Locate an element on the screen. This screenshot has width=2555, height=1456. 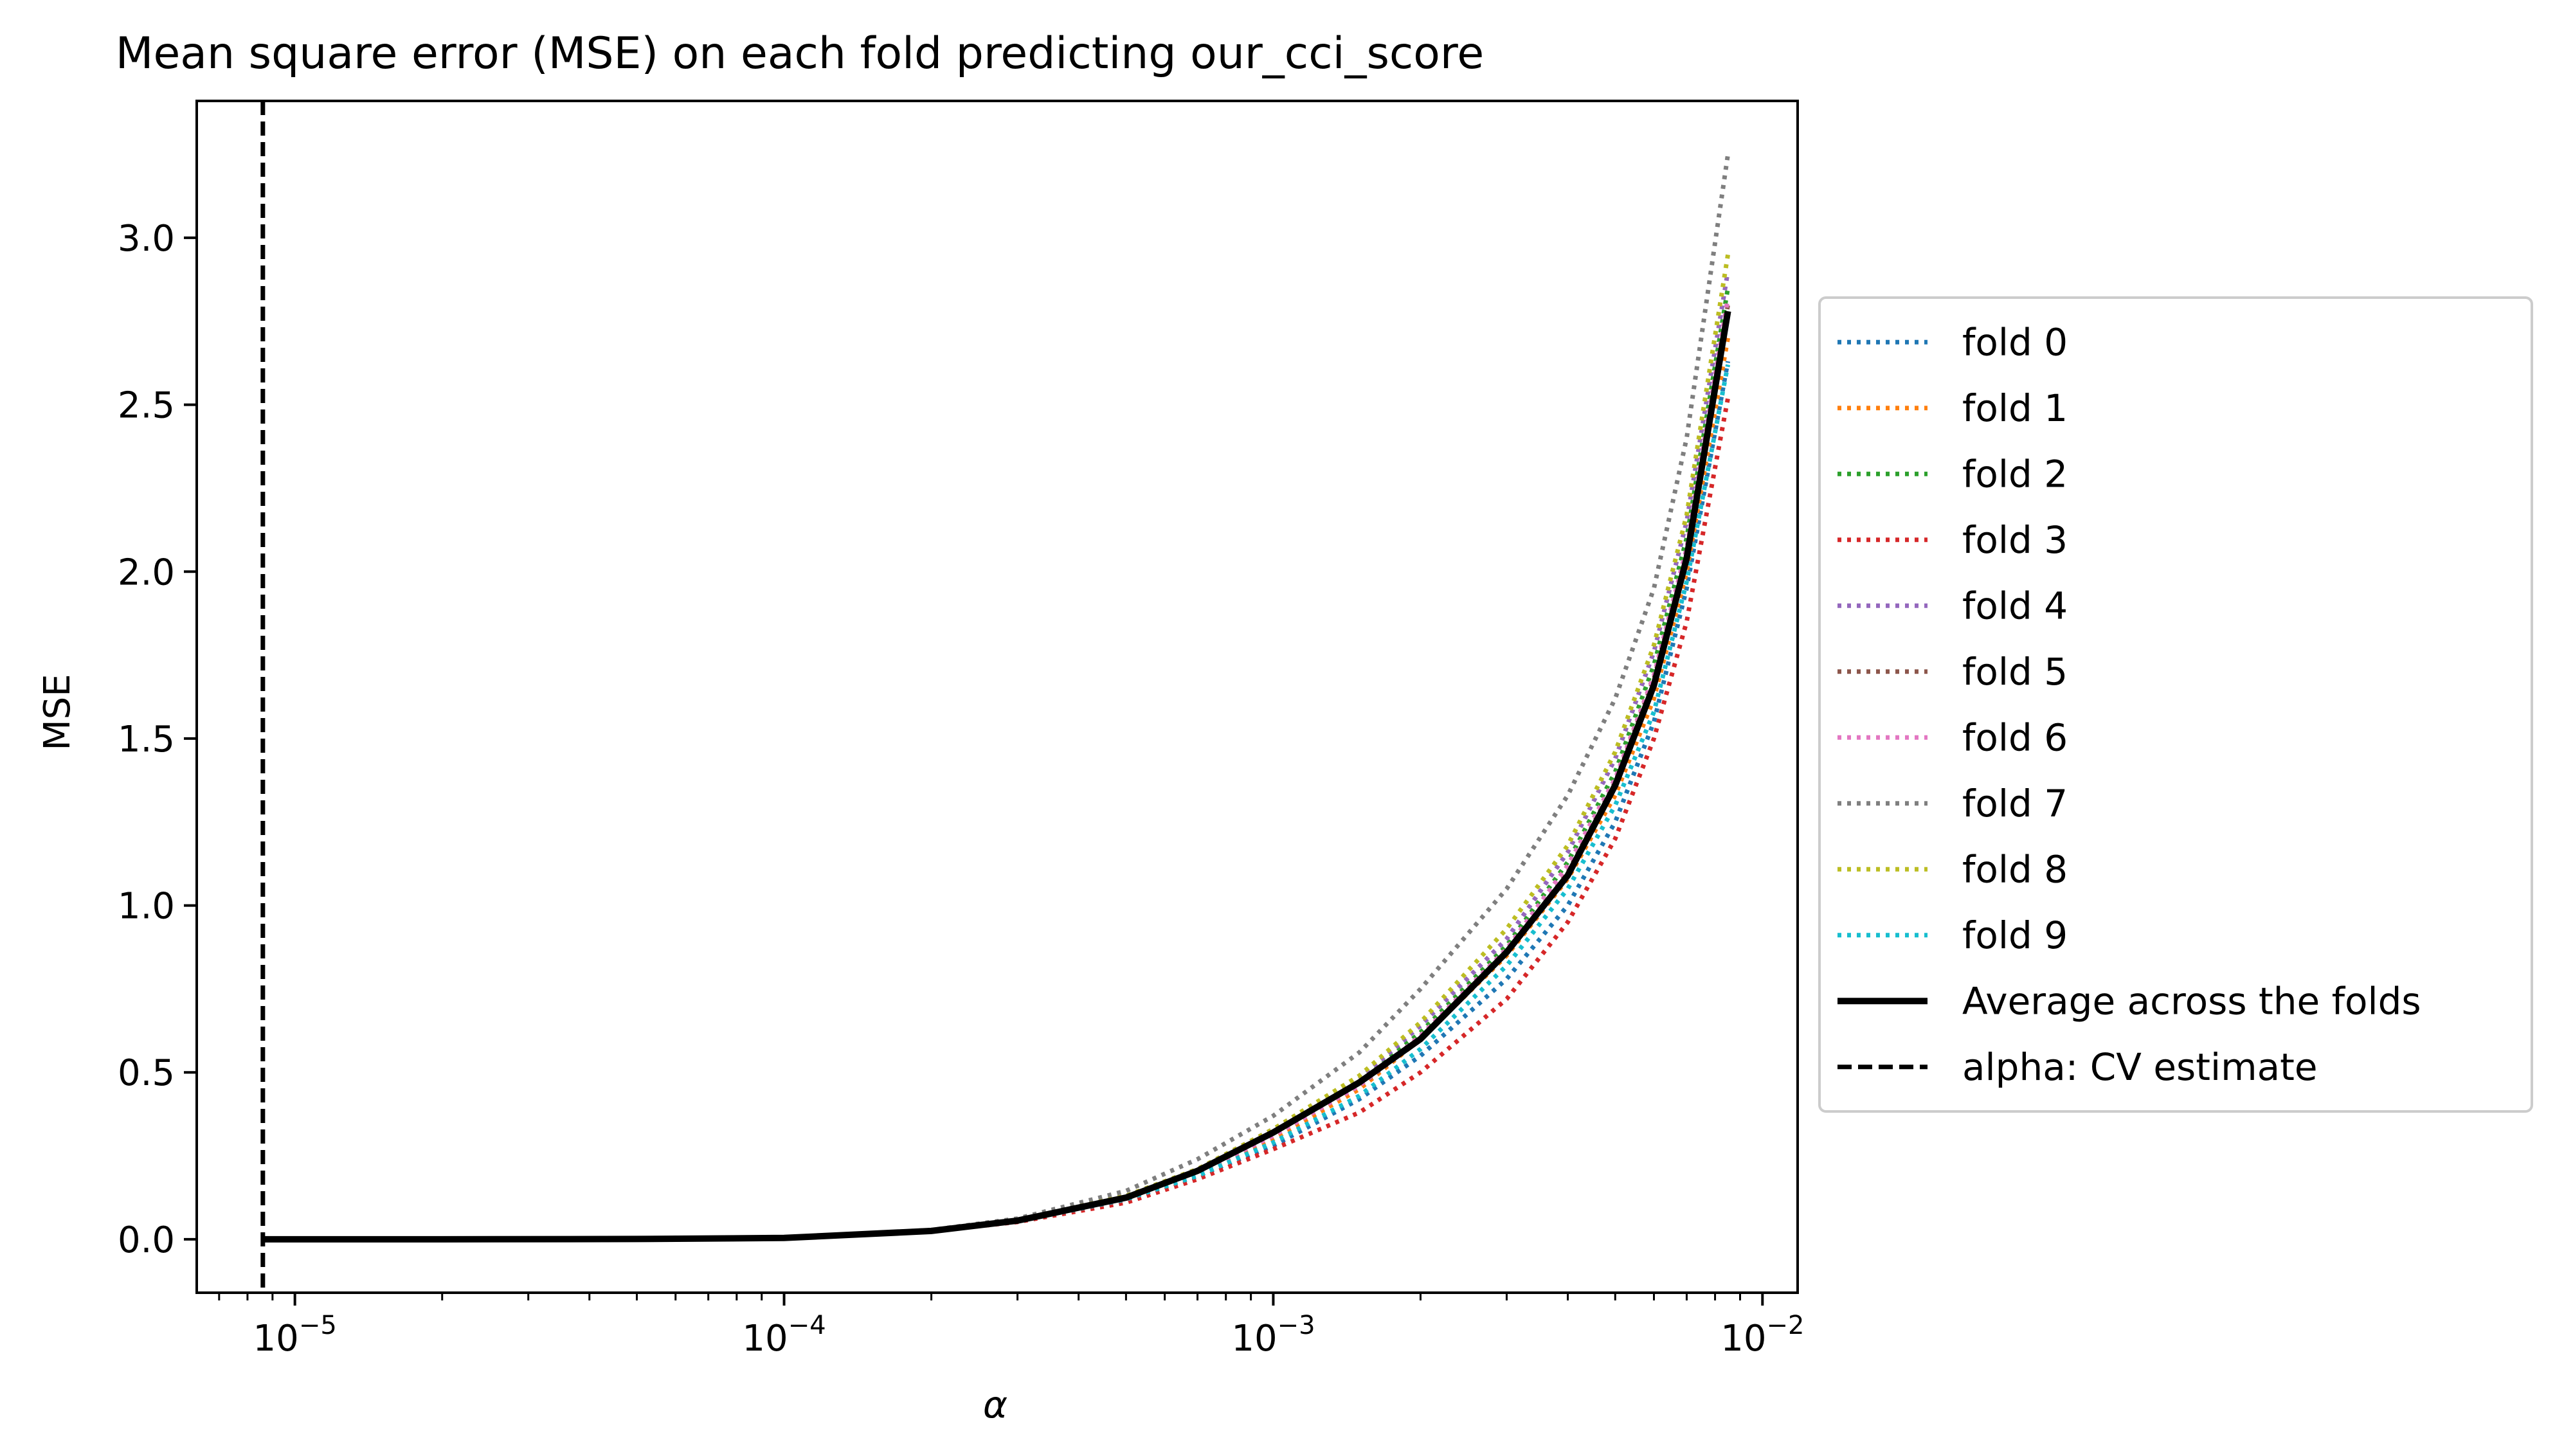
legend-label-5: fold 5 is located at coordinates (2015, 672).